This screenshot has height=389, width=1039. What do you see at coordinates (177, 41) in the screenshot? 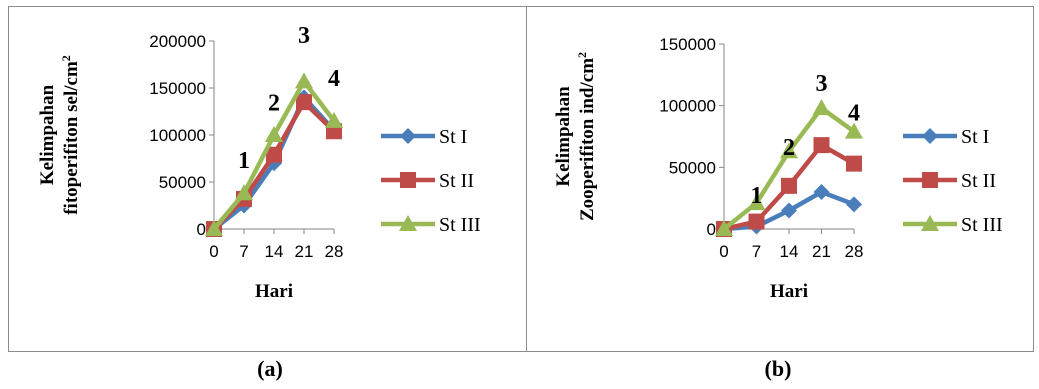
I see `y-tick-label: 200000` at bounding box center [177, 41].